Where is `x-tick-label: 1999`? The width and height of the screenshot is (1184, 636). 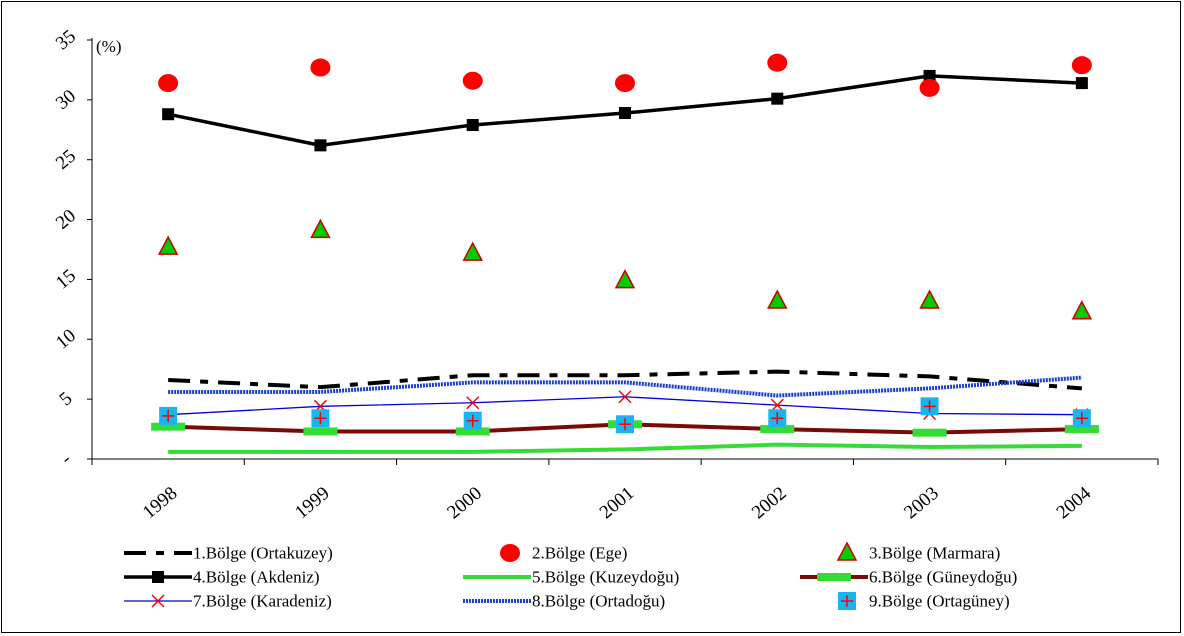 x-tick-label: 1999 is located at coordinates (312, 503).